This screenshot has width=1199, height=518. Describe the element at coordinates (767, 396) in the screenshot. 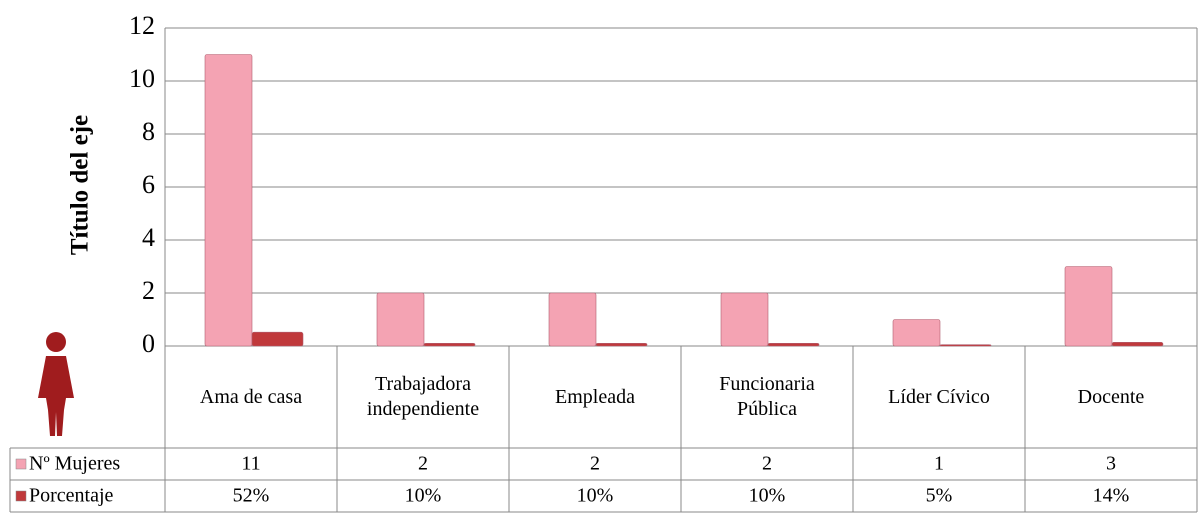

I see `x-tick-label: Funcionaria Pública` at that location.